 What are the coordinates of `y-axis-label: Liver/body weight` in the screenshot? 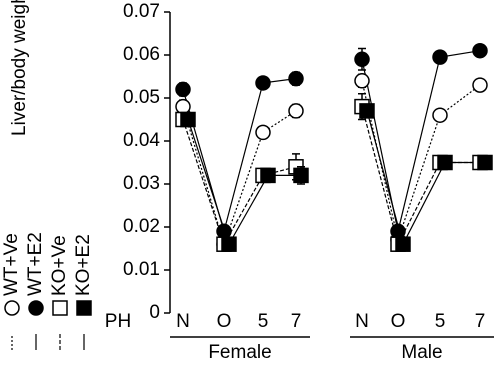 It's located at (19, 68).